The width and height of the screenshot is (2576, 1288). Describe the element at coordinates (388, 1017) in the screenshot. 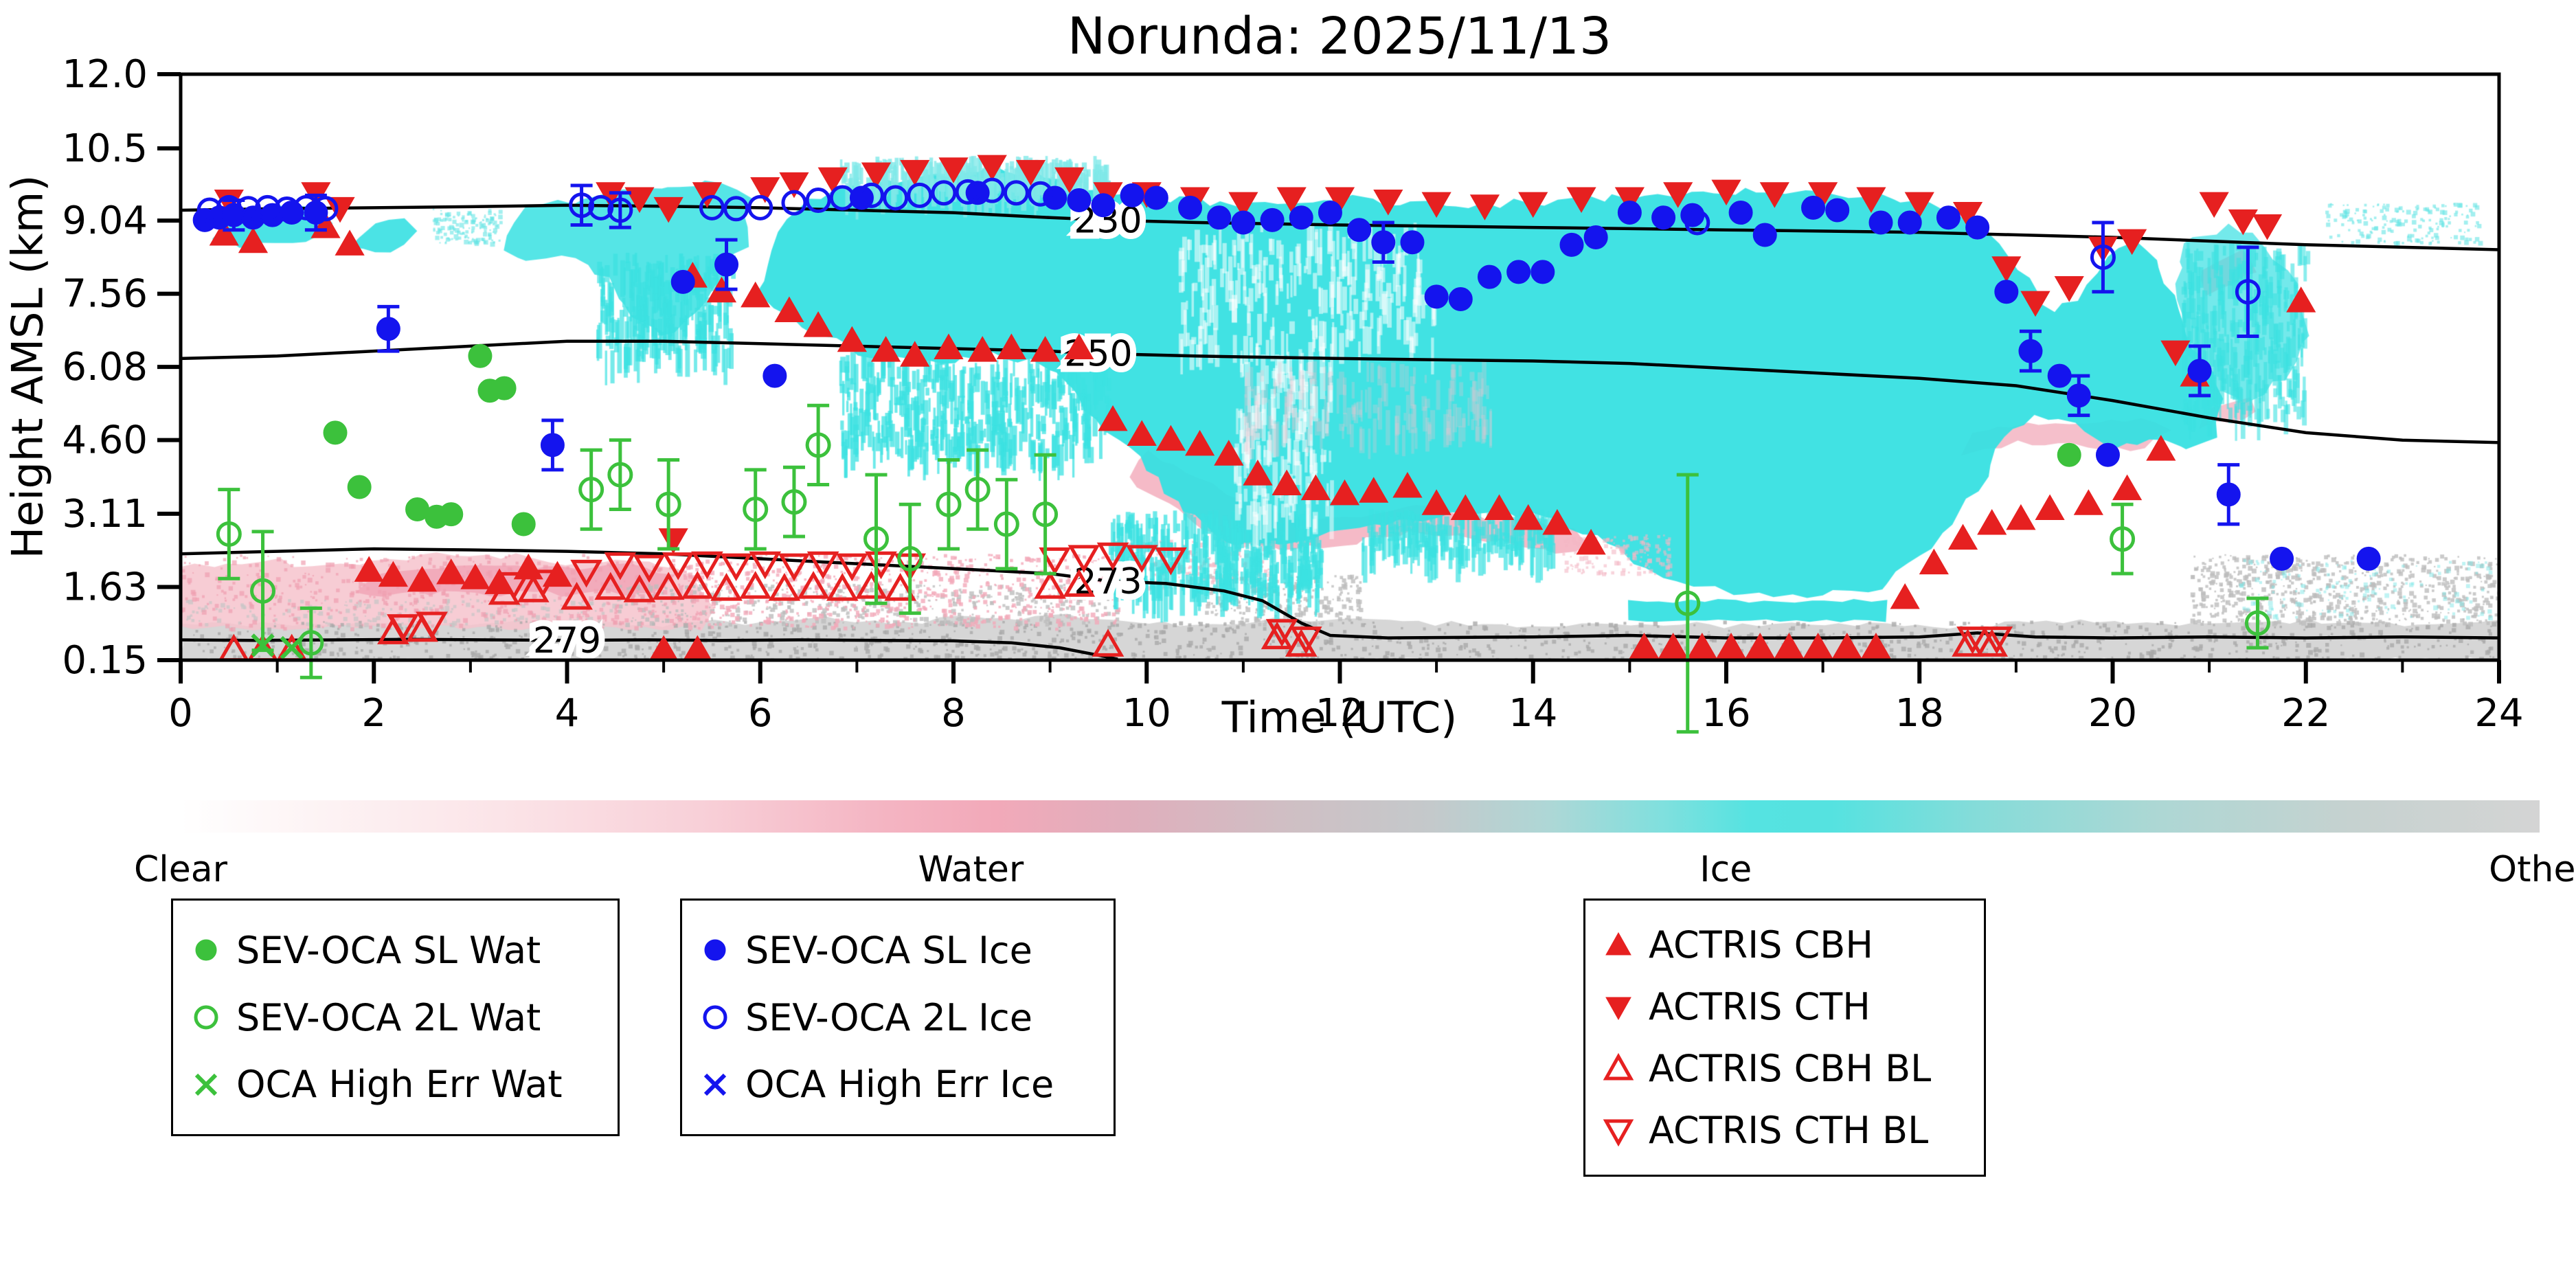

I see `legend-label: SEV-OCA 2L Wat` at that location.